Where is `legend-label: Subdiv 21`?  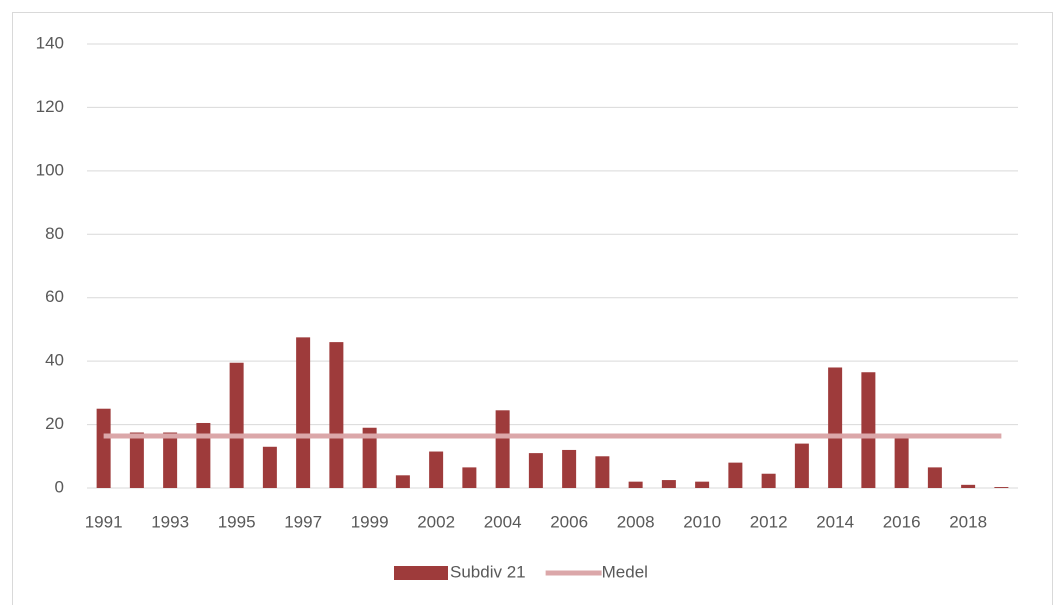 legend-label: Subdiv 21 is located at coordinates (488, 571).